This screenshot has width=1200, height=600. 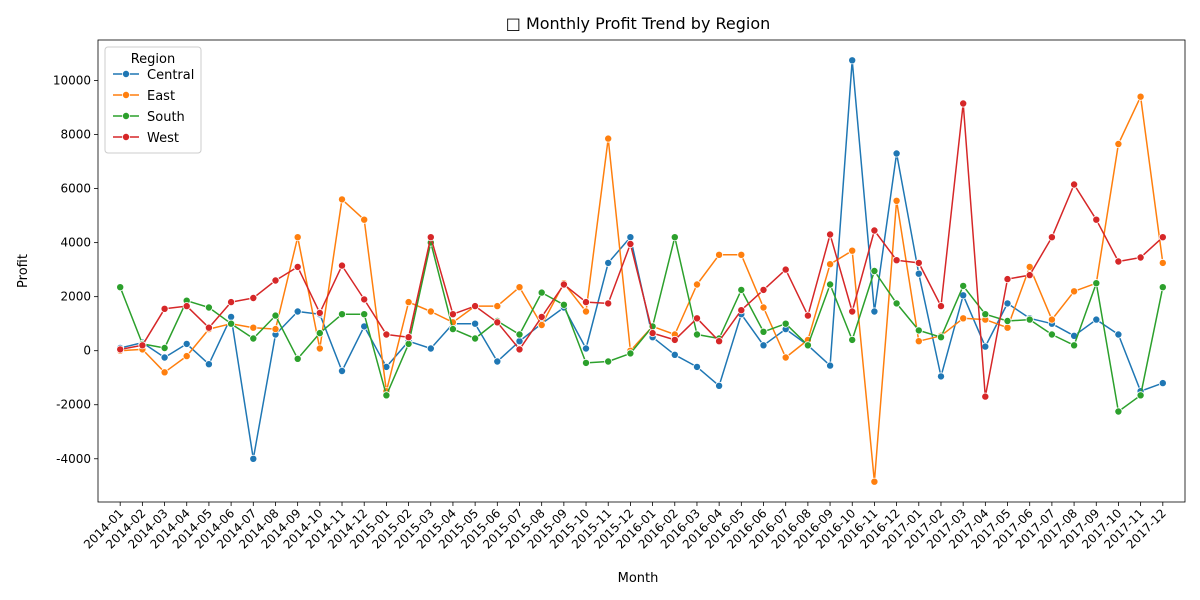 I want to click on legend-marker-east, so click(x=126, y=95).